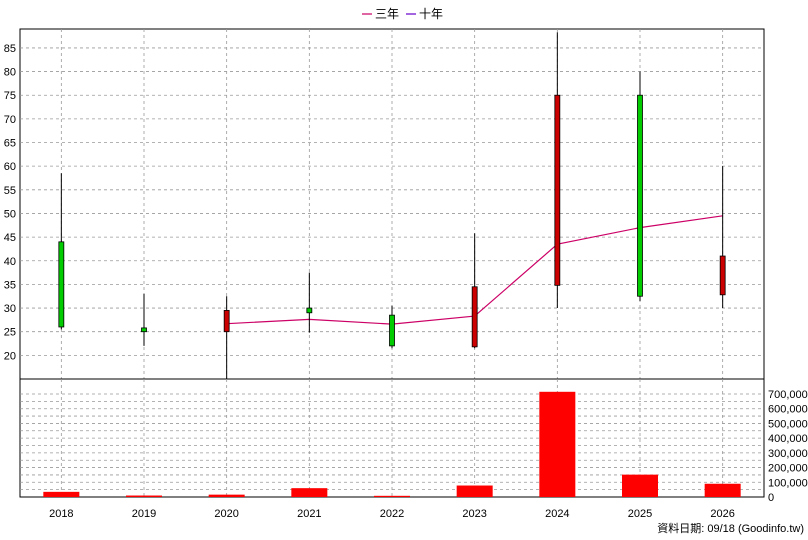 The height and width of the screenshot is (540, 808). I want to click on volume-tick-label: 200,000, so click(788, 469).